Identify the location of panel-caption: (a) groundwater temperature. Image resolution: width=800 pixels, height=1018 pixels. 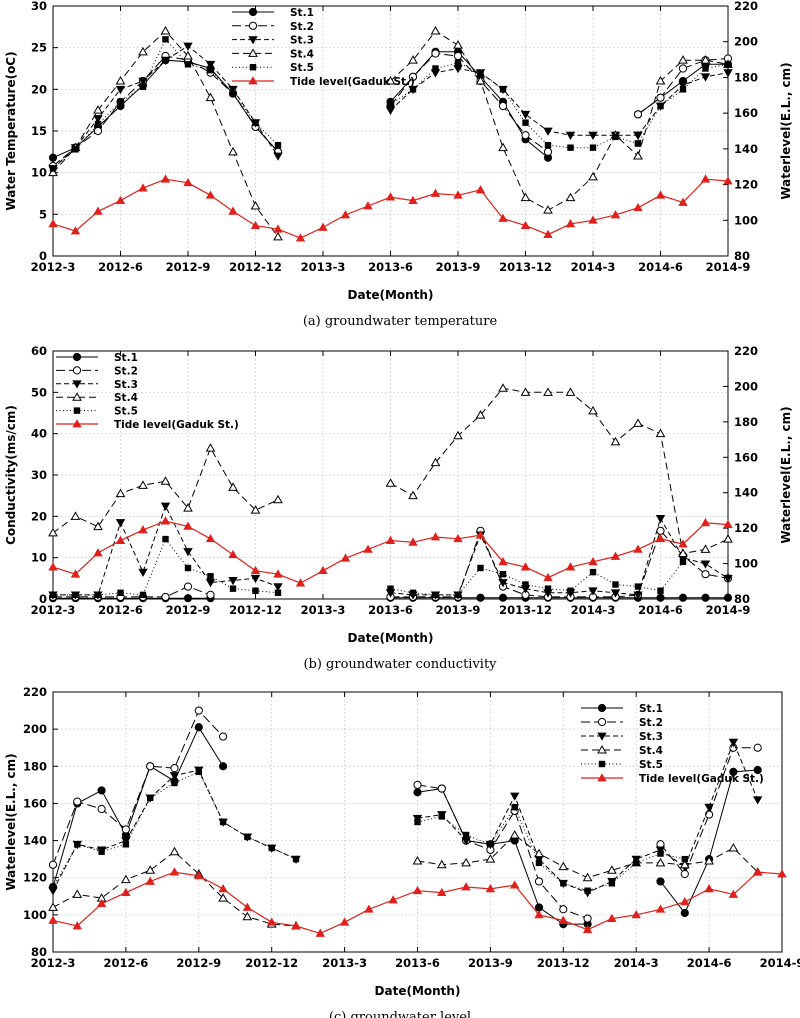
(400, 321).